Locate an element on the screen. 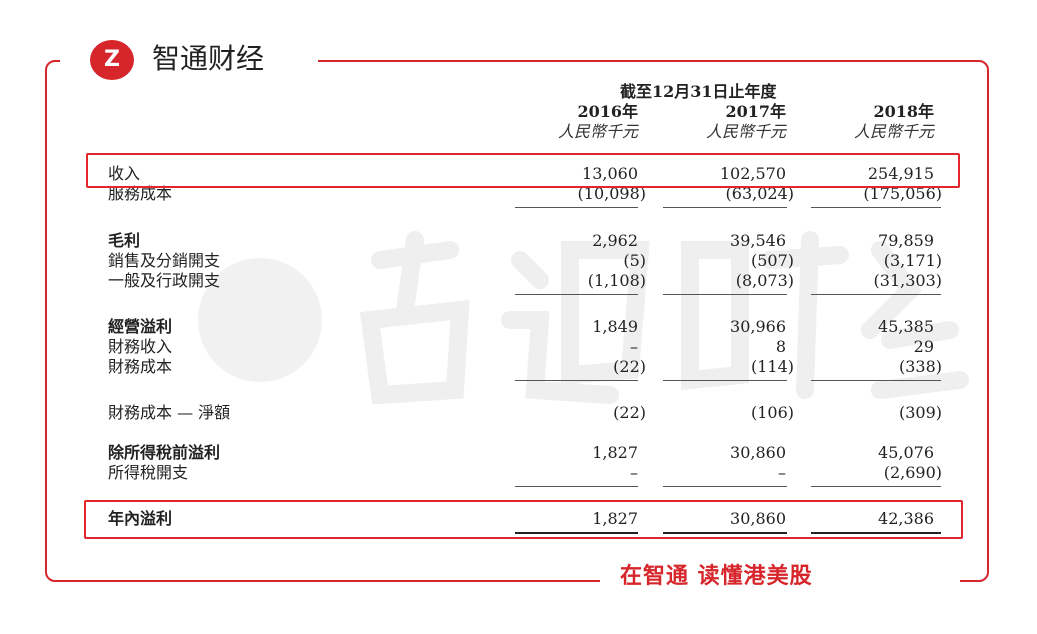 The image size is (1037, 634). row-value: 13,060 is located at coordinates (610, 173).